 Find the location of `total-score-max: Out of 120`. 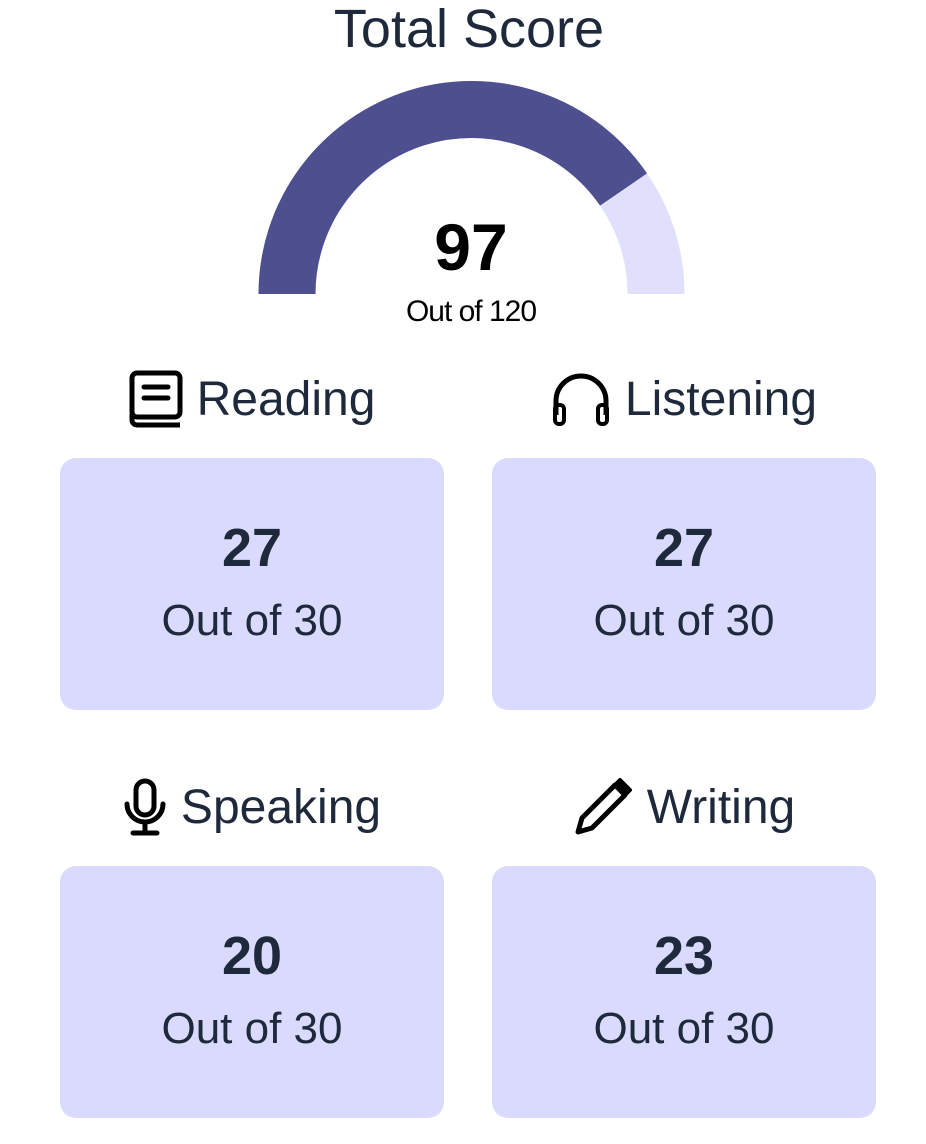

total-score-max: Out of 120 is located at coordinates (471, 311).